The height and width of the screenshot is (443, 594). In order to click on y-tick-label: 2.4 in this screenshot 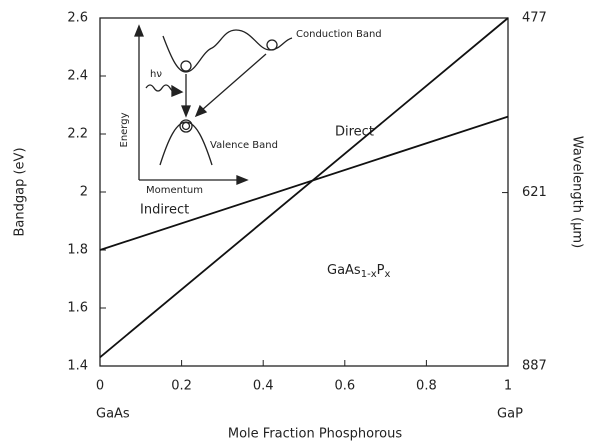, I will do `click(77, 76)`.